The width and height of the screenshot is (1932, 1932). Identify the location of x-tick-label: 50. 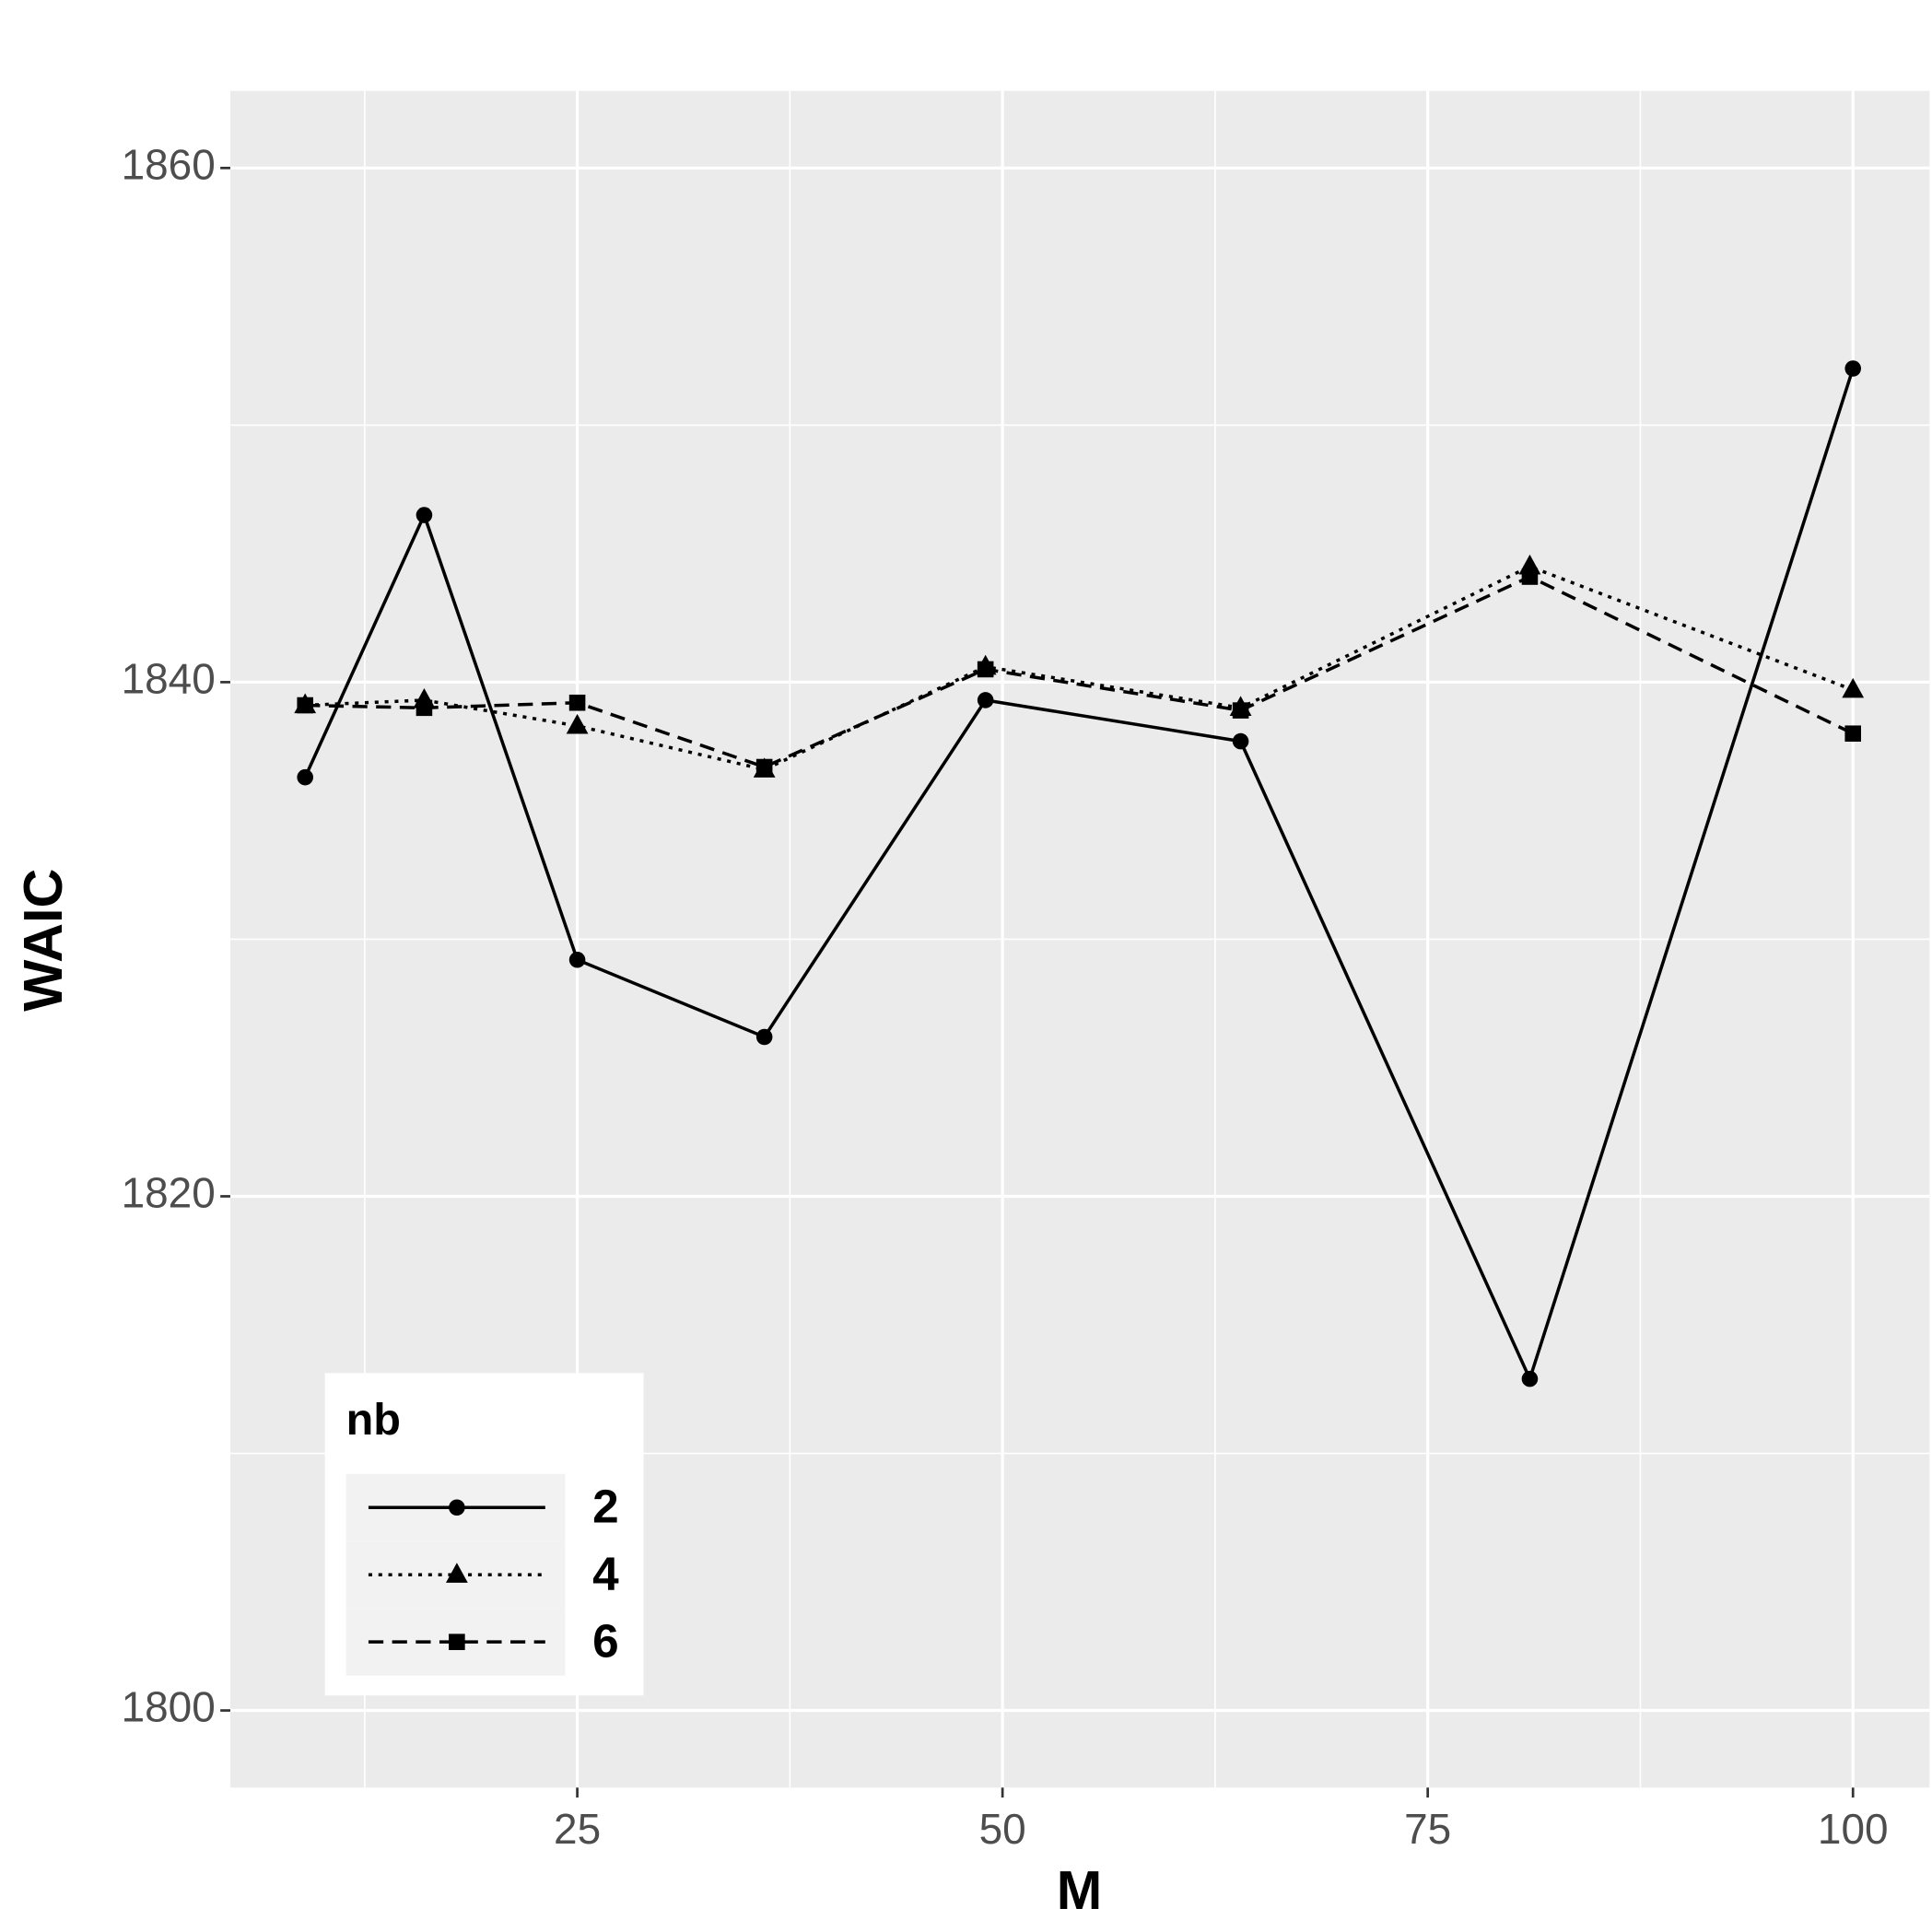
(1002, 1829).